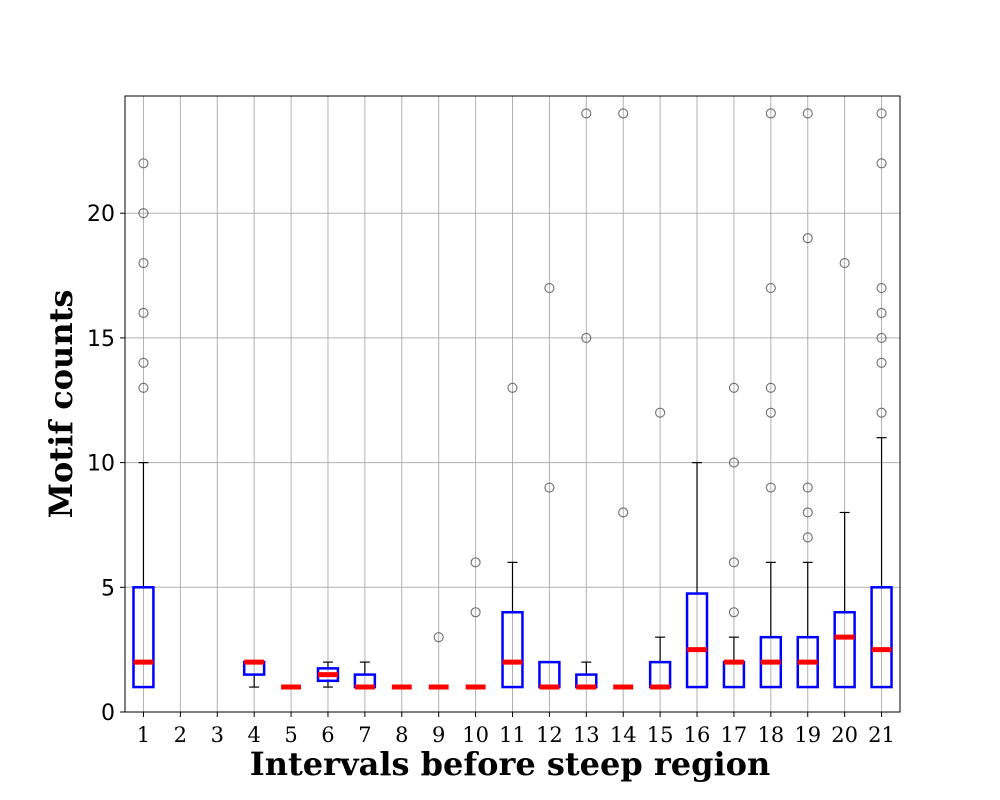 This screenshot has height=800, width=1000. What do you see at coordinates (697, 735) in the screenshot?
I see `x-tick-label: 16` at bounding box center [697, 735].